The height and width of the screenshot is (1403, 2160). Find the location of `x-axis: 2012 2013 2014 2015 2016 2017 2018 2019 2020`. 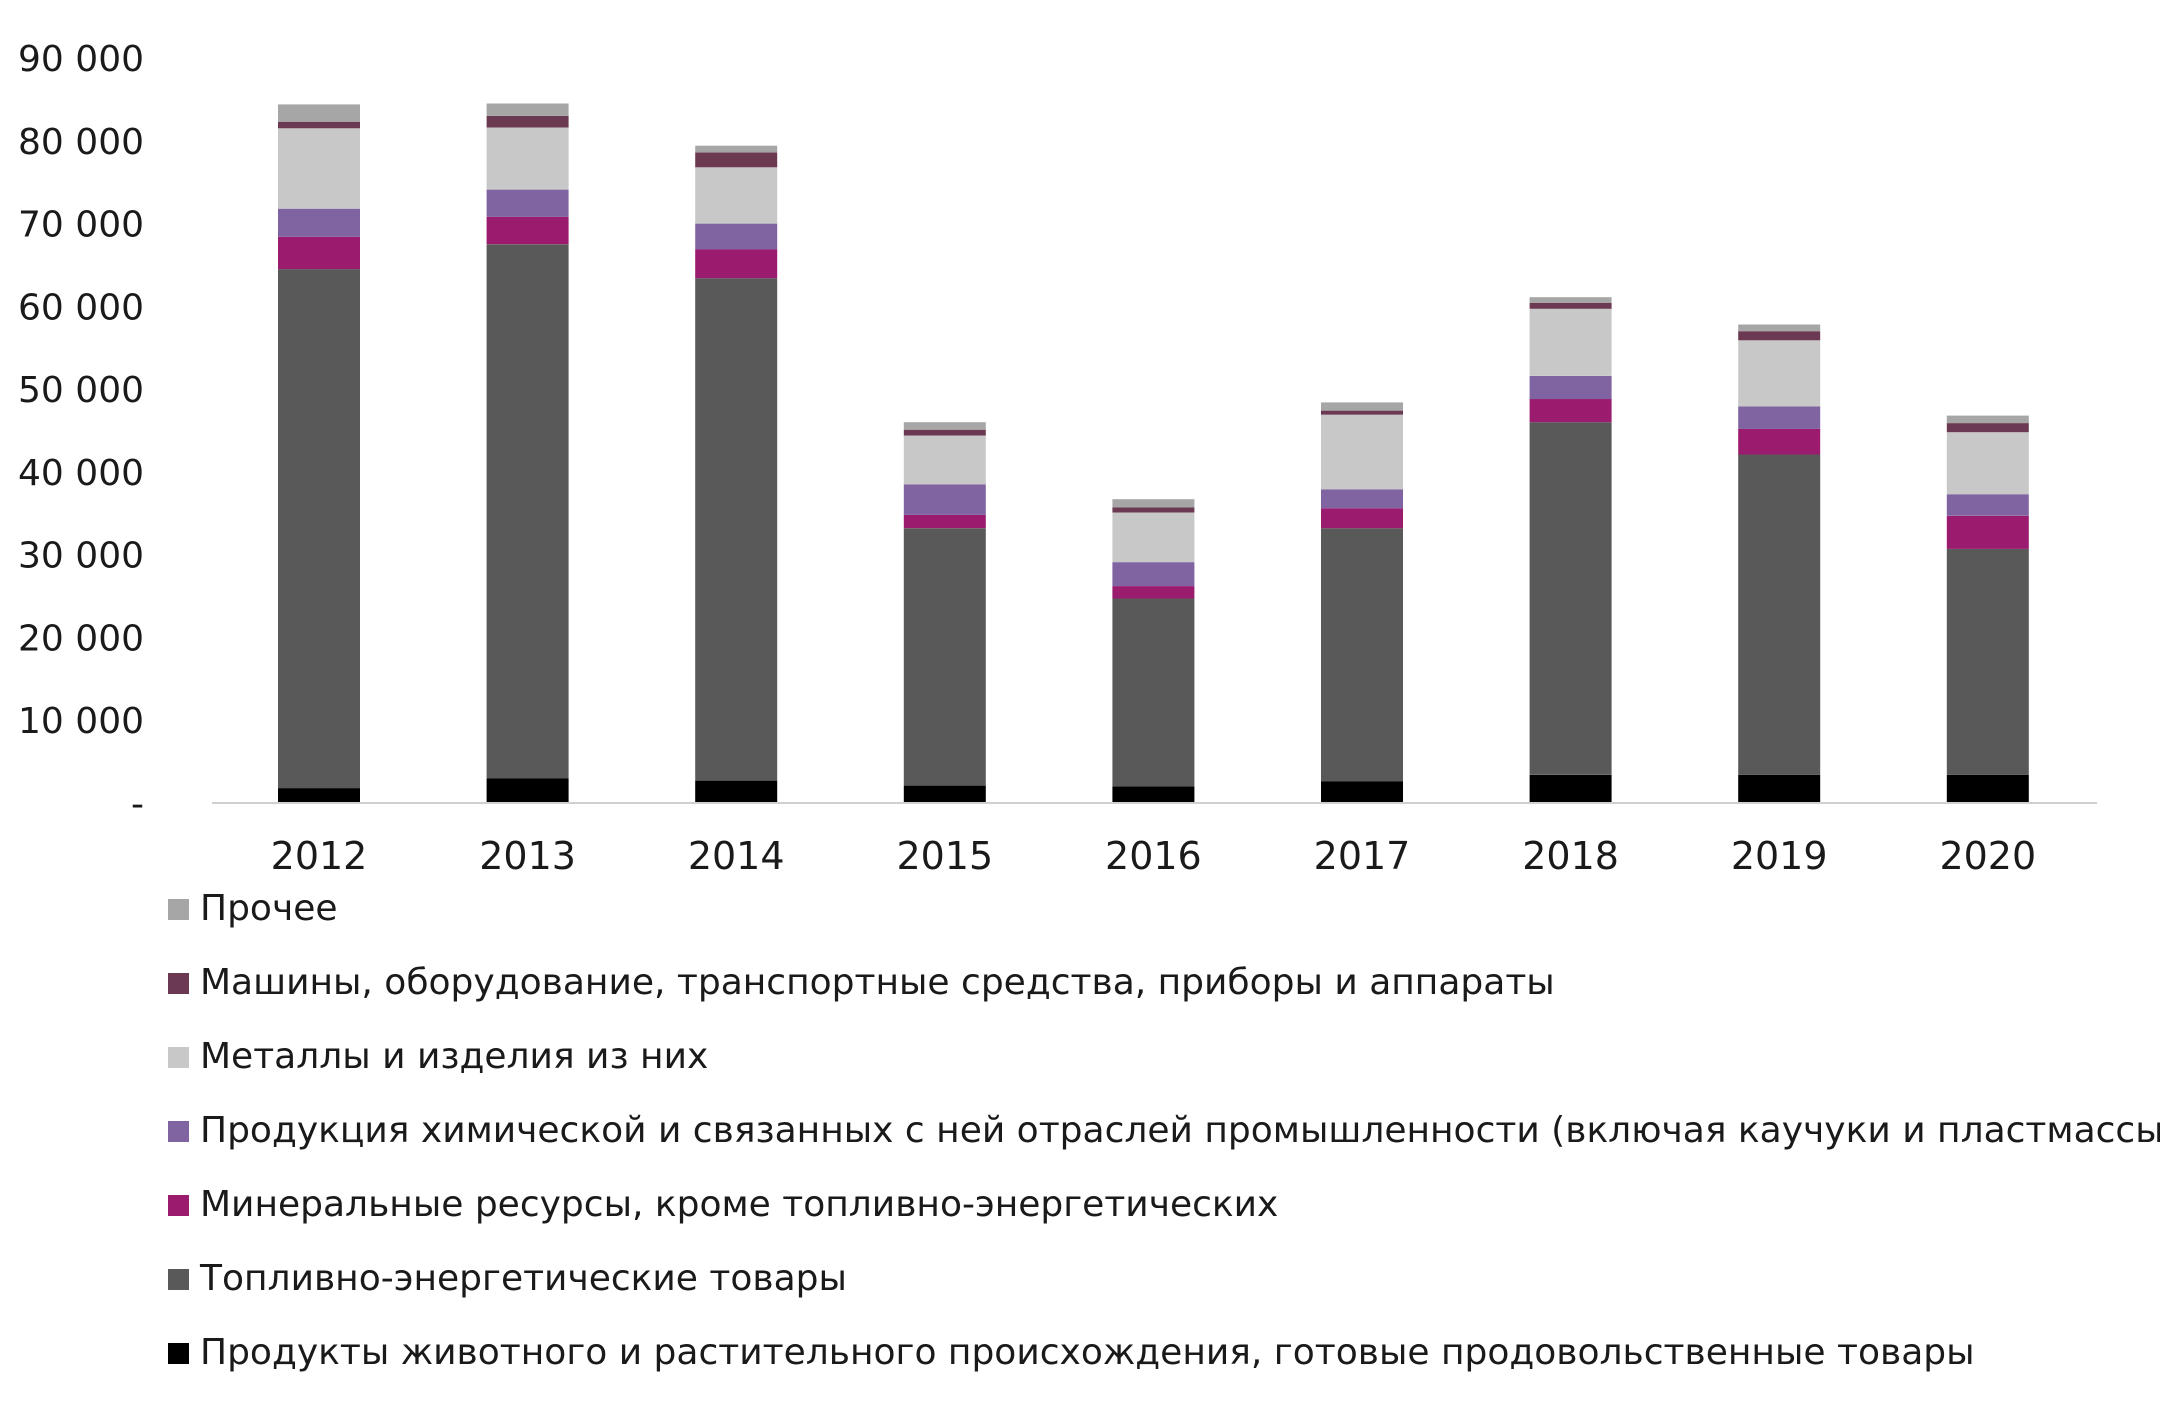

x-axis: 2012 2013 2014 2015 2016 2017 2018 2019 2020 is located at coordinates (1154, 856).